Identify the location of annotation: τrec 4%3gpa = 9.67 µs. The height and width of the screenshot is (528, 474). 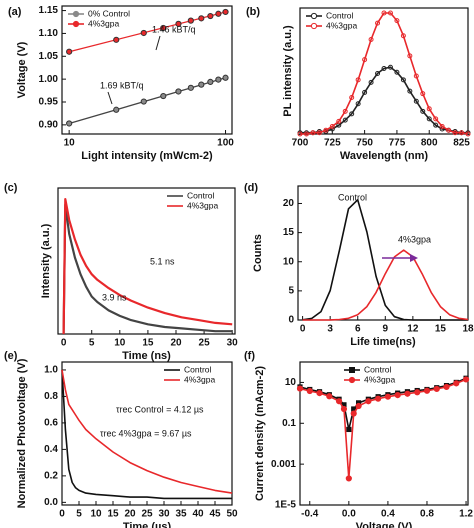
(146, 433).